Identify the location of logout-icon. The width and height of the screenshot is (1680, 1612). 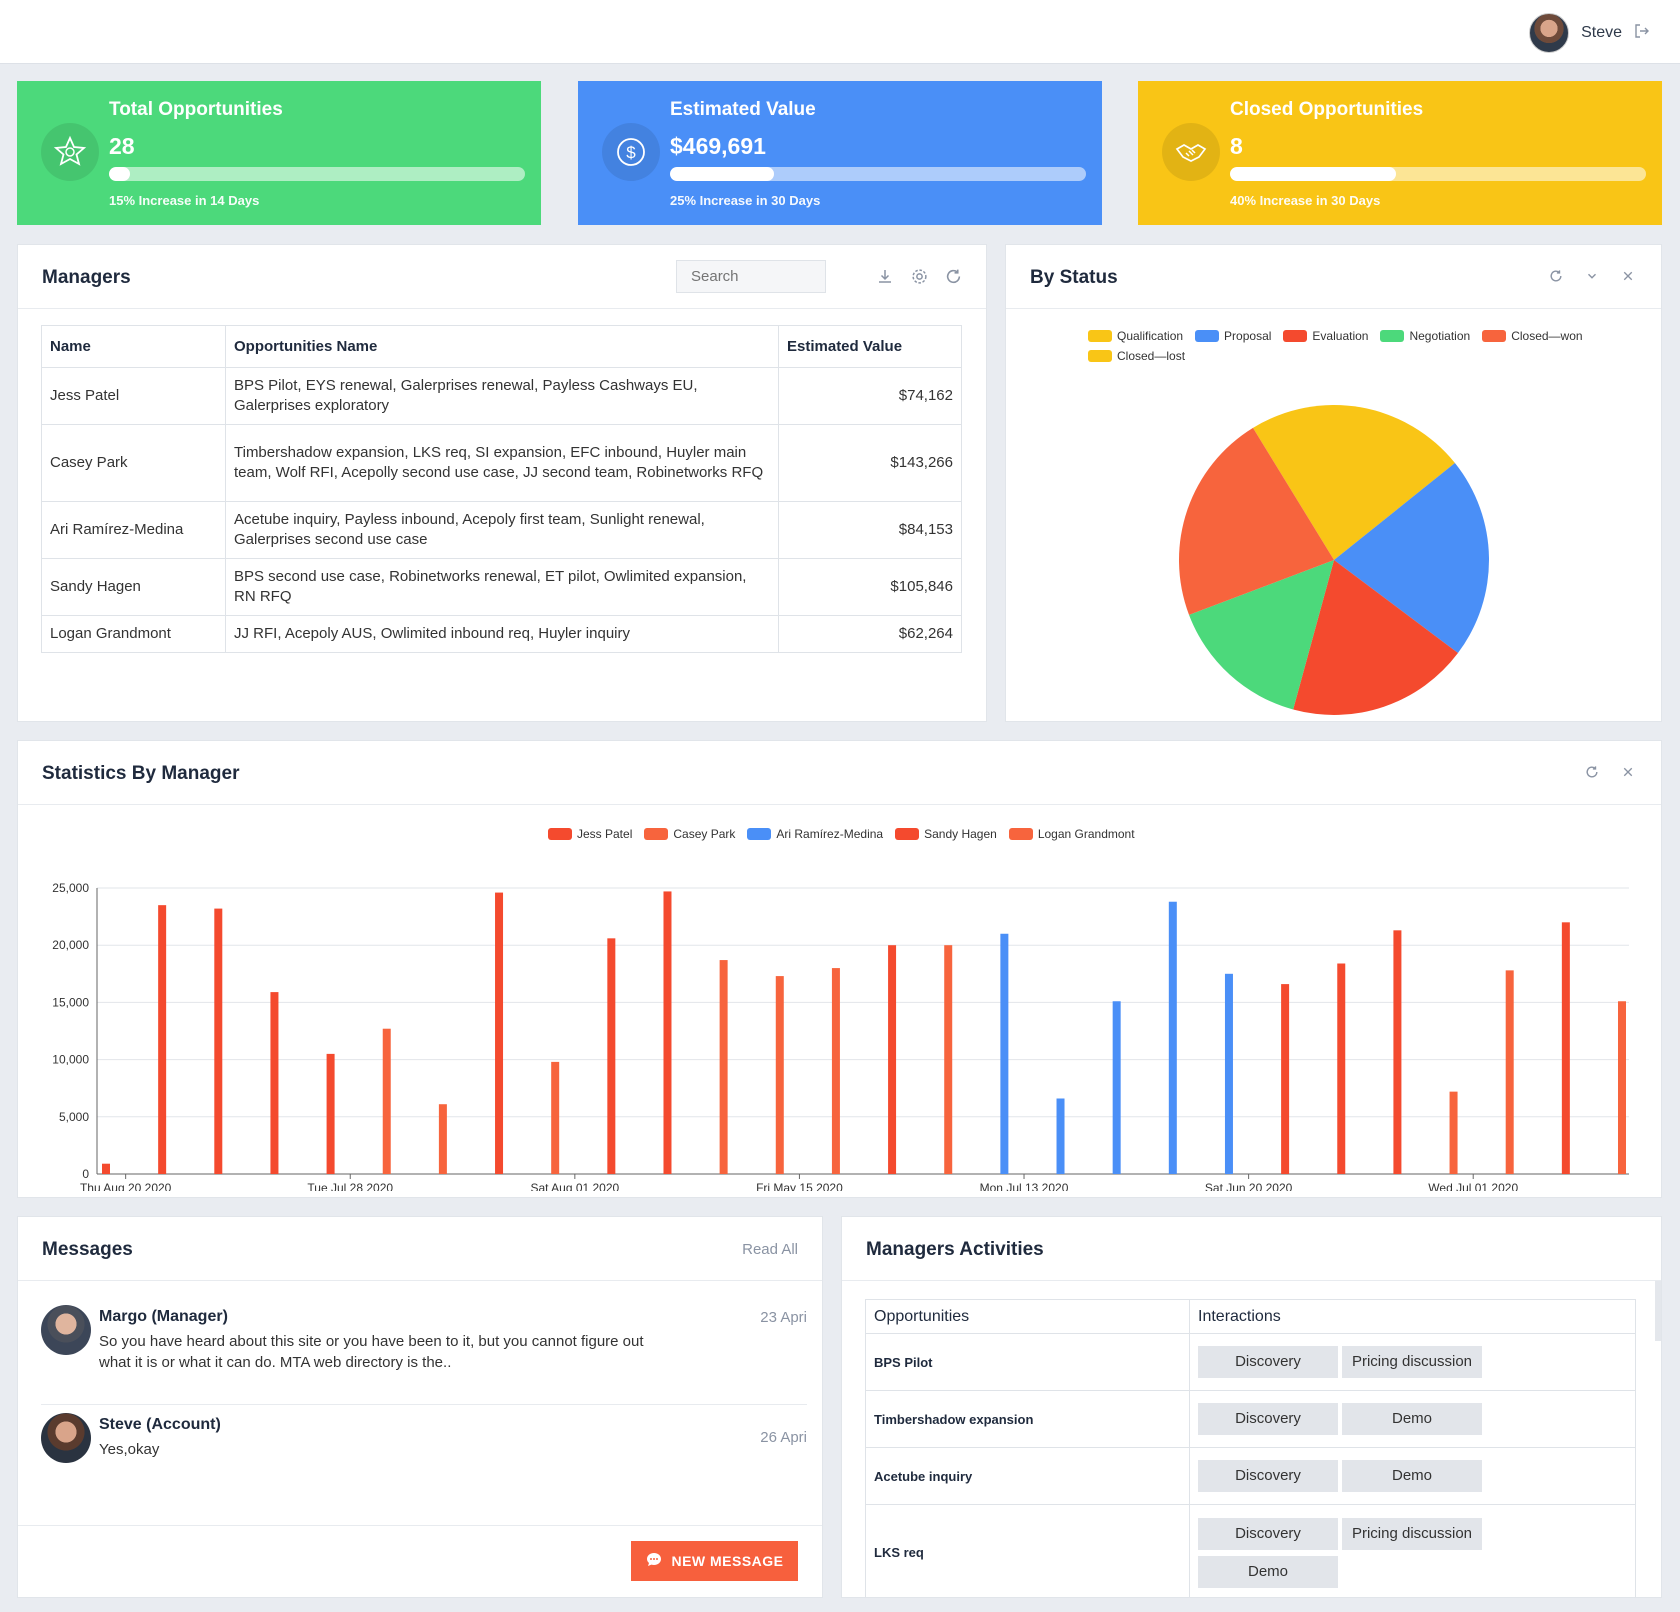
(1642, 33).